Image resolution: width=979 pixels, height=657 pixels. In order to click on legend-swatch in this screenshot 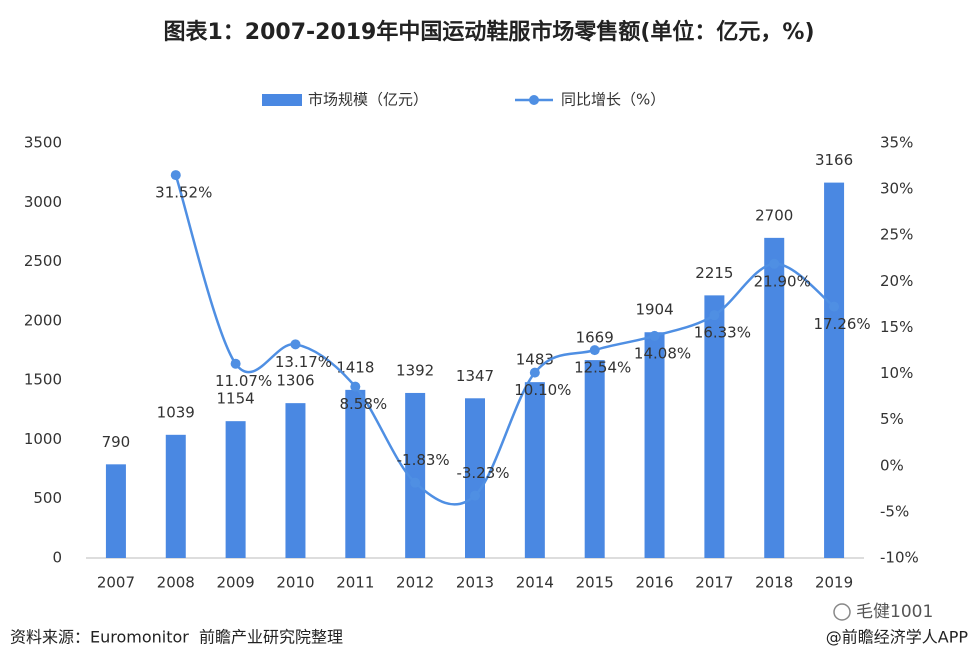, I will do `click(282, 100)`.